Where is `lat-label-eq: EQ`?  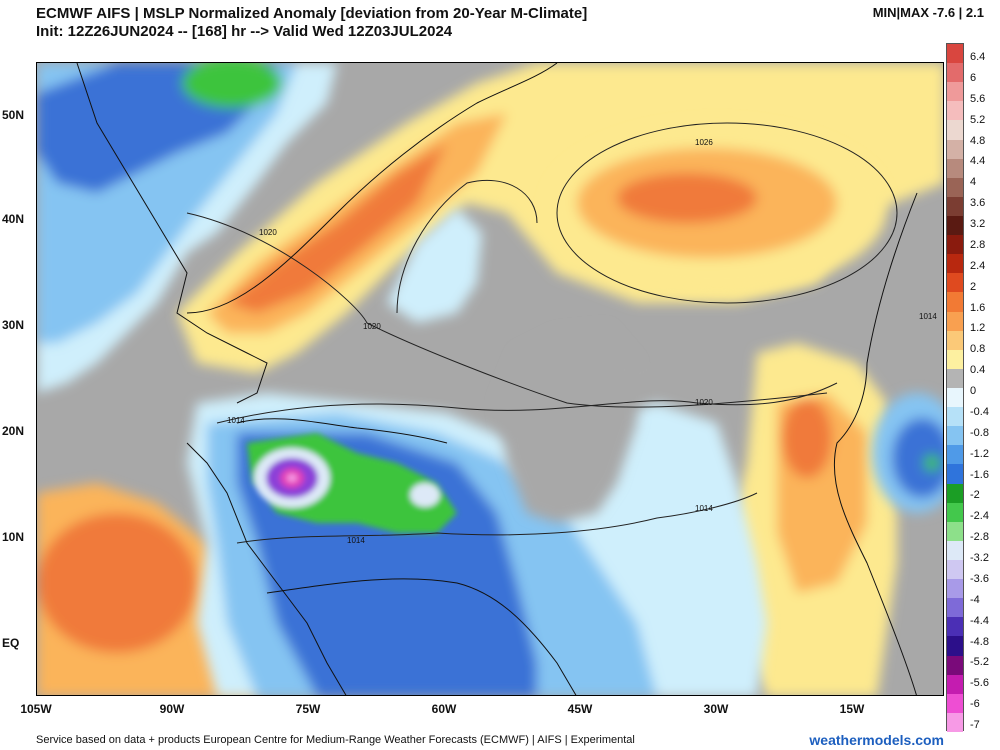
lat-label-eq: EQ is located at coordinates (11, 643).